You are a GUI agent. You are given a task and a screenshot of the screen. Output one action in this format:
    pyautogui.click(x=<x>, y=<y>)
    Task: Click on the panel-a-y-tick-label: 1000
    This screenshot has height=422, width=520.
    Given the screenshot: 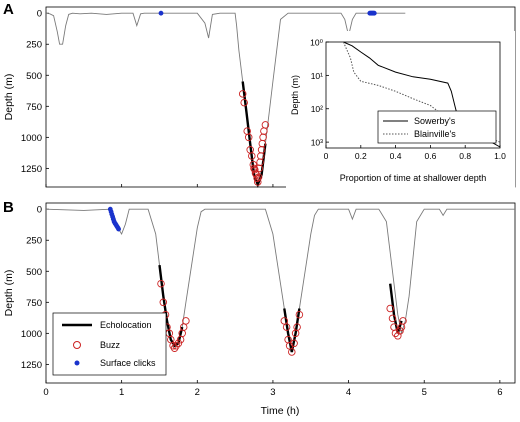 What is the action you would take?
    pyautogui.click(x=31, y=138)
    